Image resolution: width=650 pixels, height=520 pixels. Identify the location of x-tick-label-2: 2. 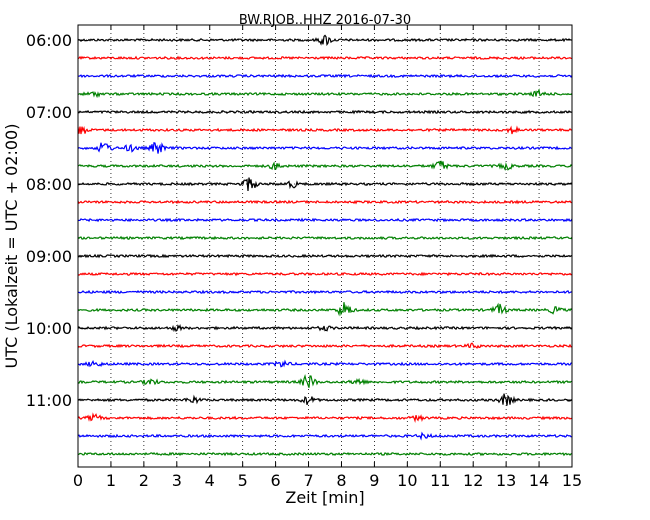
(144, 480).